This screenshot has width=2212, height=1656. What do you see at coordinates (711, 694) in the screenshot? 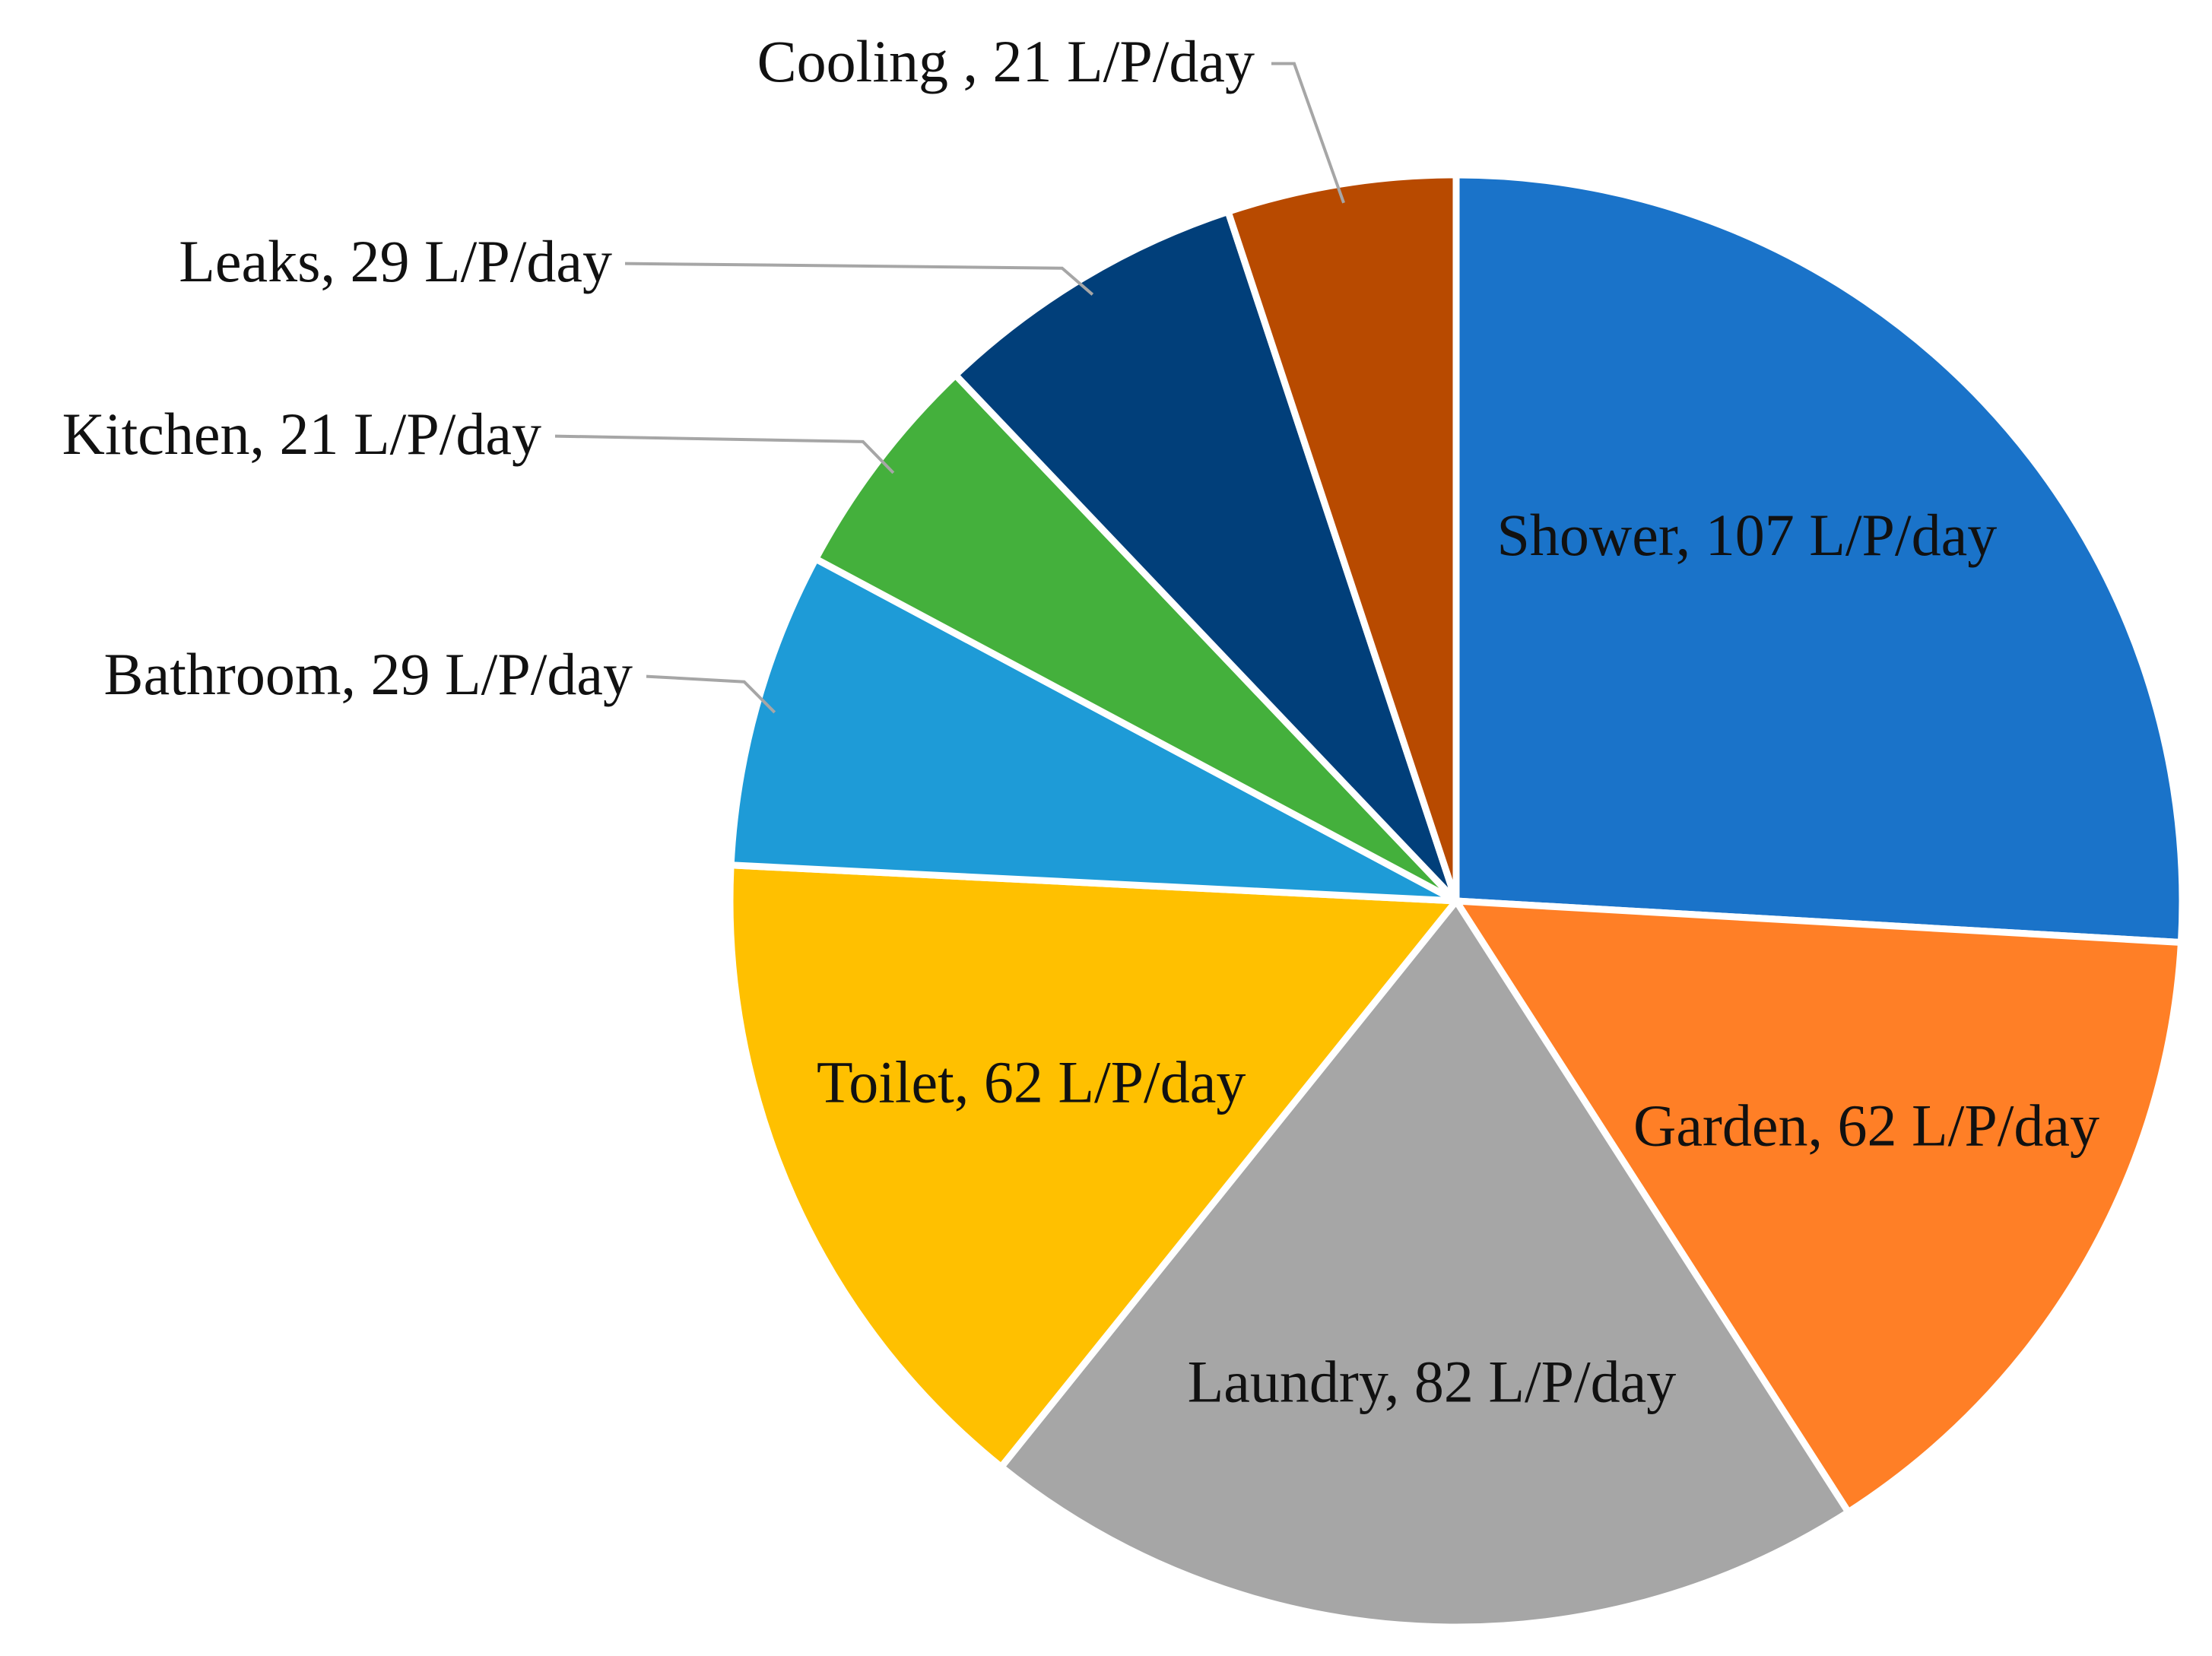
I see `leader-line-bathroom` at bounding box center [711, 694].